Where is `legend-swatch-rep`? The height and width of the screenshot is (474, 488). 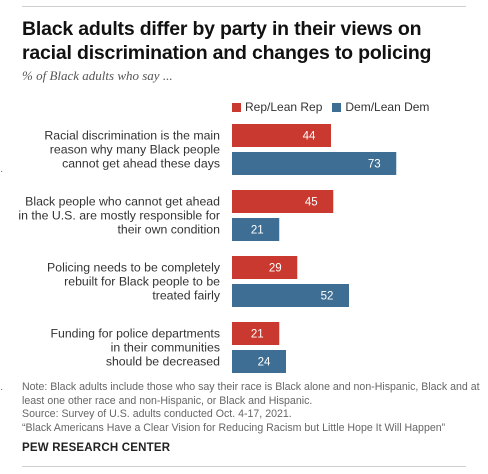 legend-swatch-rep is located at coordinates (236, 107).